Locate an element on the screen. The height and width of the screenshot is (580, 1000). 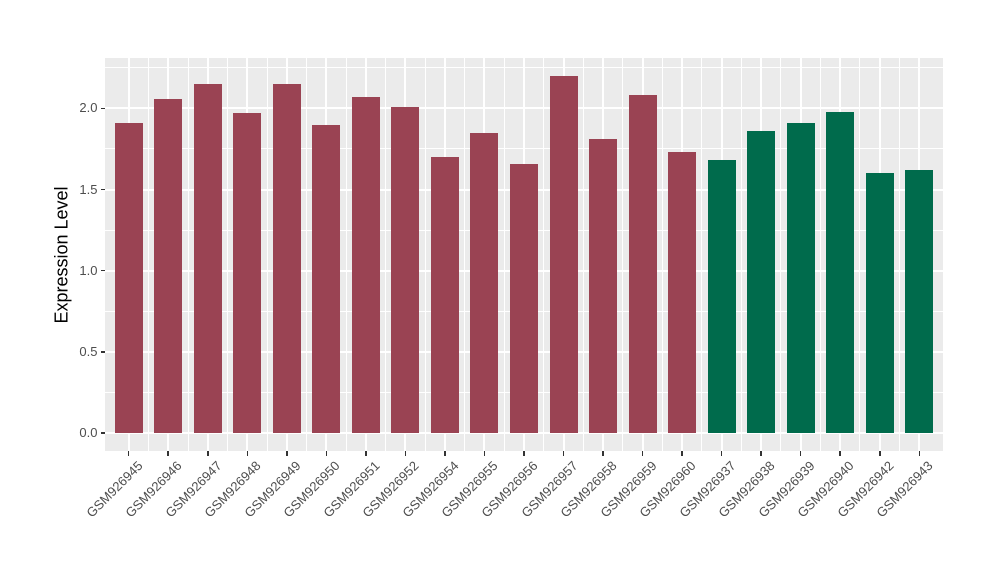
bar-GSM926959 is located at coordinates (642, 264).